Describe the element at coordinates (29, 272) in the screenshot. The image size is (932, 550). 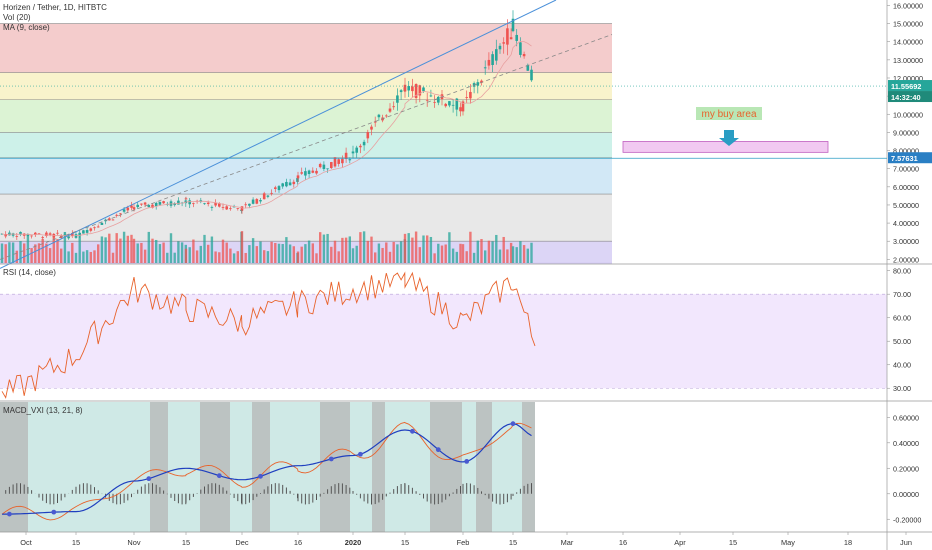
I see `rsi-label: RSI (14, close)` at that location.